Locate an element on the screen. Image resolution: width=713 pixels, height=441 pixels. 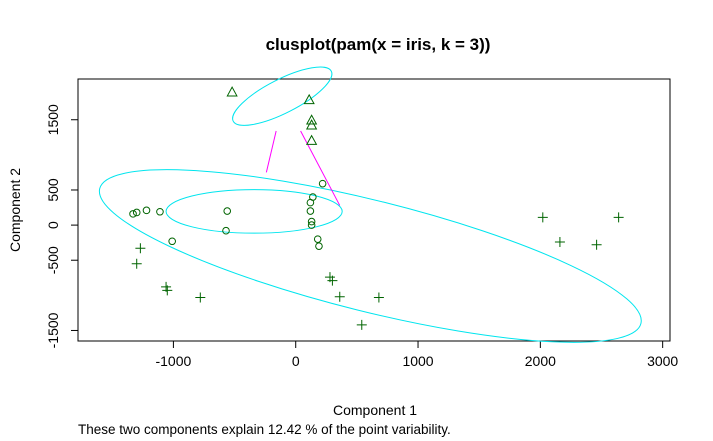
x-tick-label: 1000 is located at coordinates (417, 361).